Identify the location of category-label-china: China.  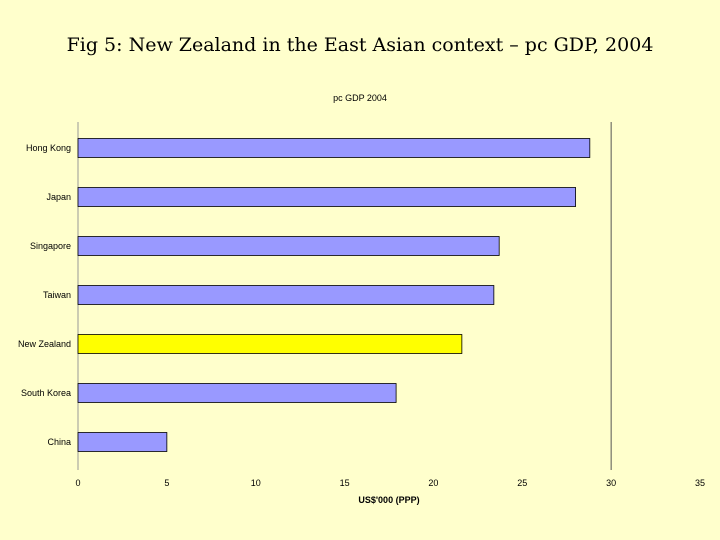
(59, 442).